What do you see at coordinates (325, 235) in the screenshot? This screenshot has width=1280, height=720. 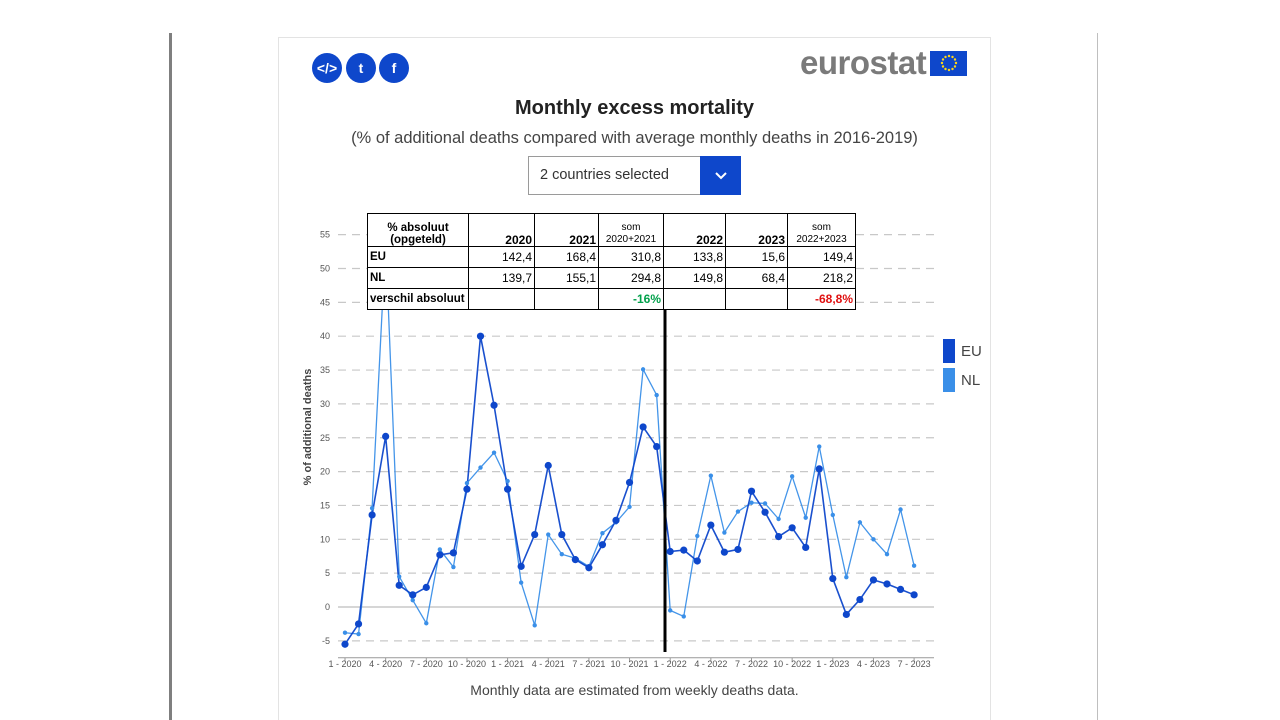 I see `y-tick-label: 55` at bounding box center [325, 235].